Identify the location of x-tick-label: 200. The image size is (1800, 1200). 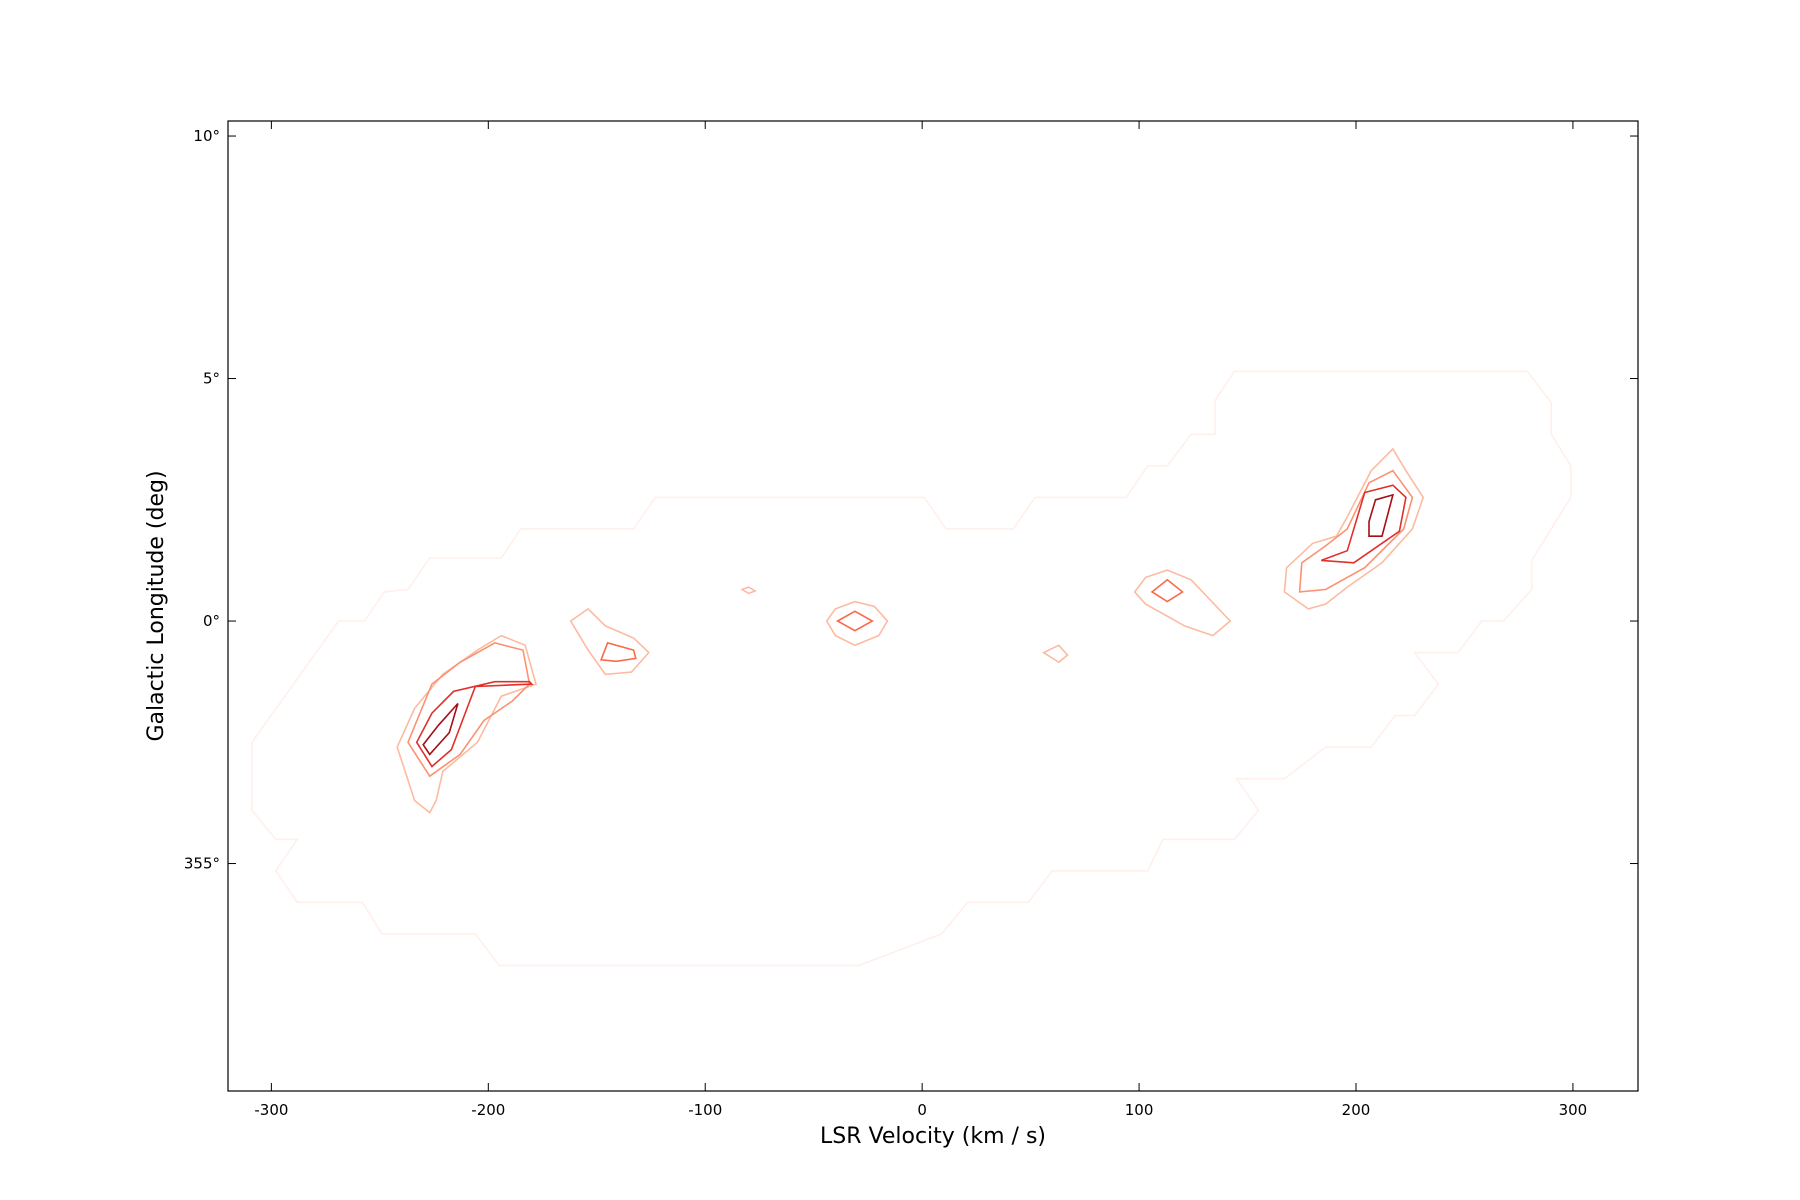
(1356, 1110).